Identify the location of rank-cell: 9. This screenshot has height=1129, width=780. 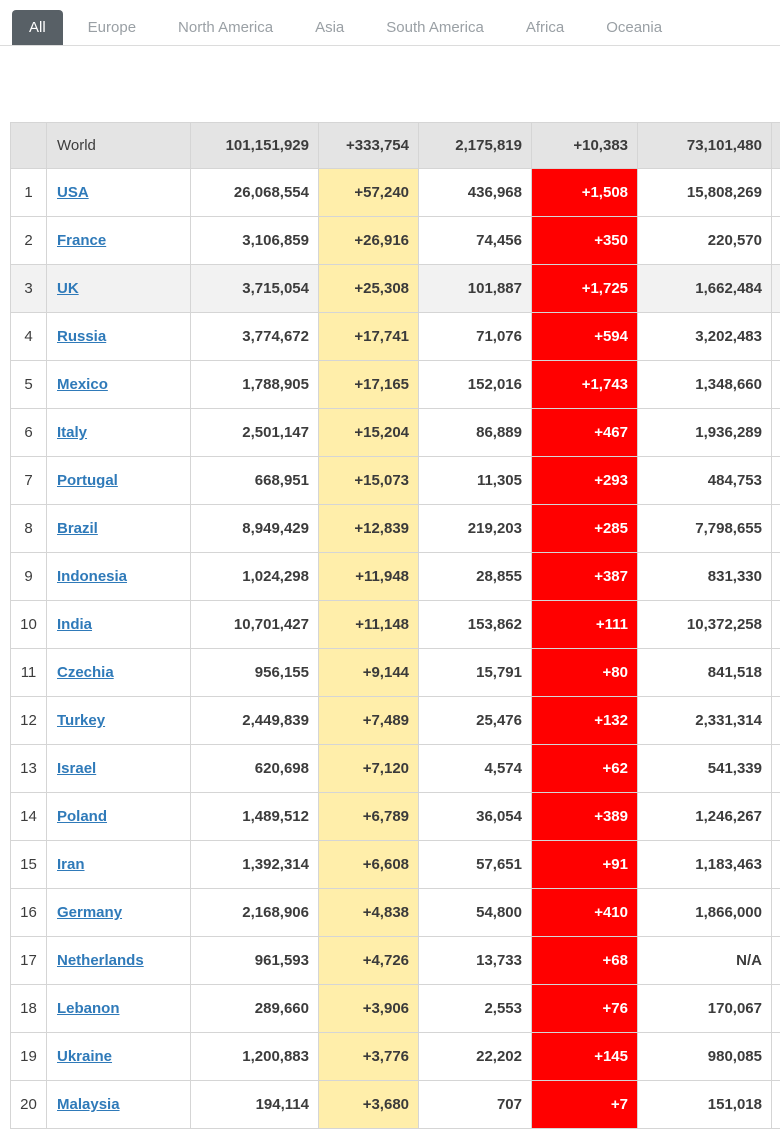
(29, 577).